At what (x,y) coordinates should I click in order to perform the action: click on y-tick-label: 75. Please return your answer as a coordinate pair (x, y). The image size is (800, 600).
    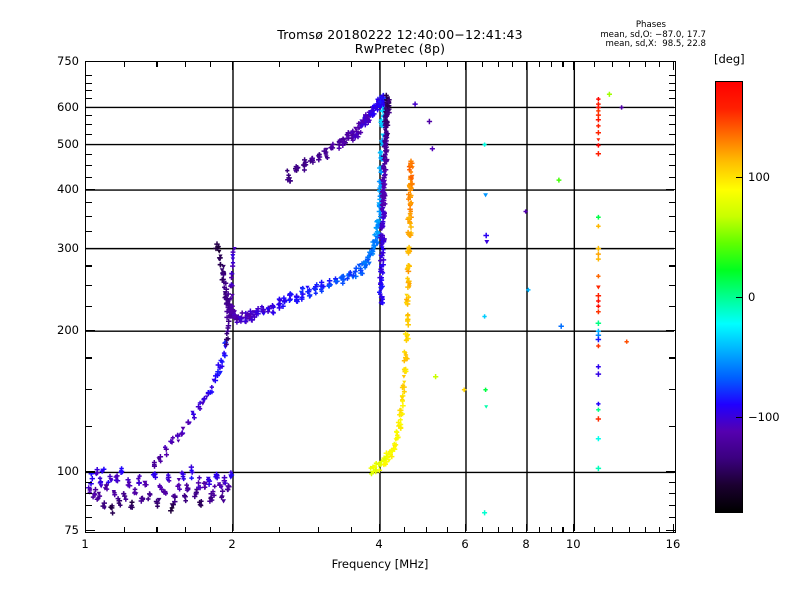
    Looking at the image, I should click on (71, 530).